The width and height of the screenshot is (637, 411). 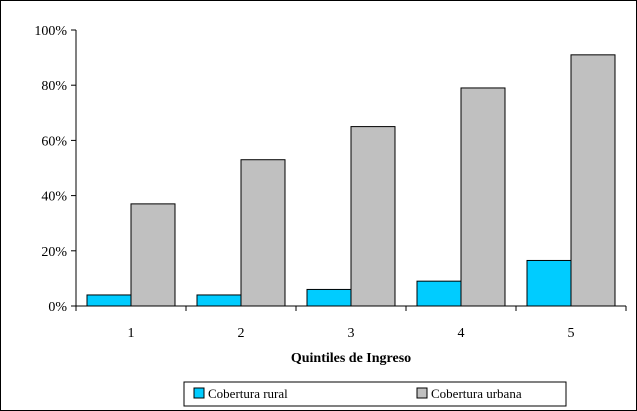 I want to click on legend-label-rural: Cobertura rural, so click(x=248, y=393).